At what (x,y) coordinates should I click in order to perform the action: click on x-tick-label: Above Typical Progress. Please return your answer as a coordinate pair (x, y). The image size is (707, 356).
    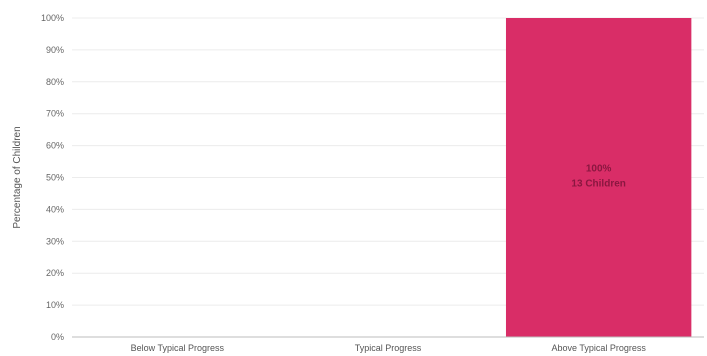
    Looking at the image, I should click on (598, 348).